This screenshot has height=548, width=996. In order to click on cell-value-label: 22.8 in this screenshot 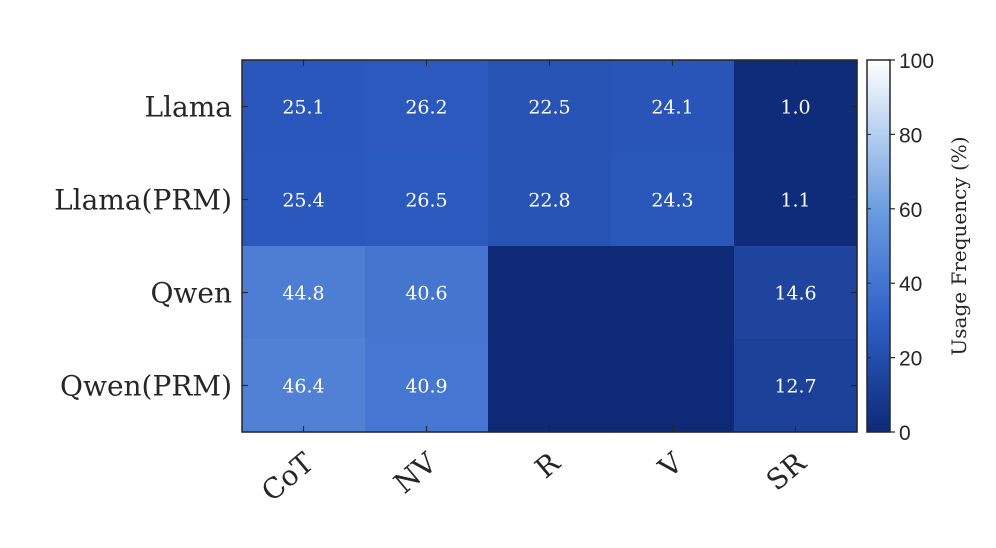, I will do `click(549, 201)`.